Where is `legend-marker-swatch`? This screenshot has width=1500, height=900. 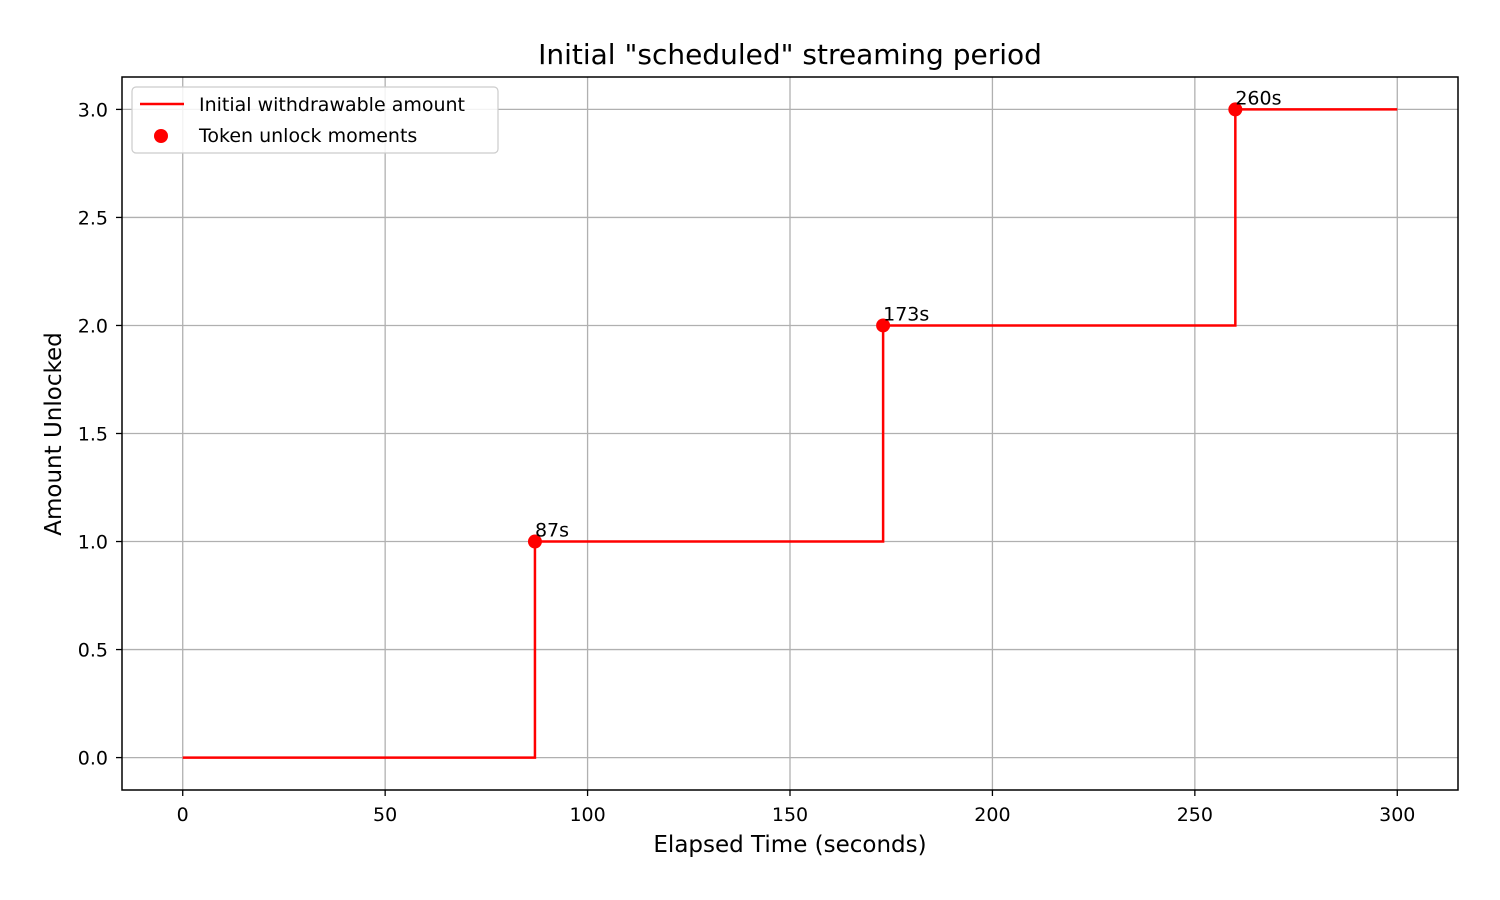 legend-marker-swatch is located at coordinates (161, 136).